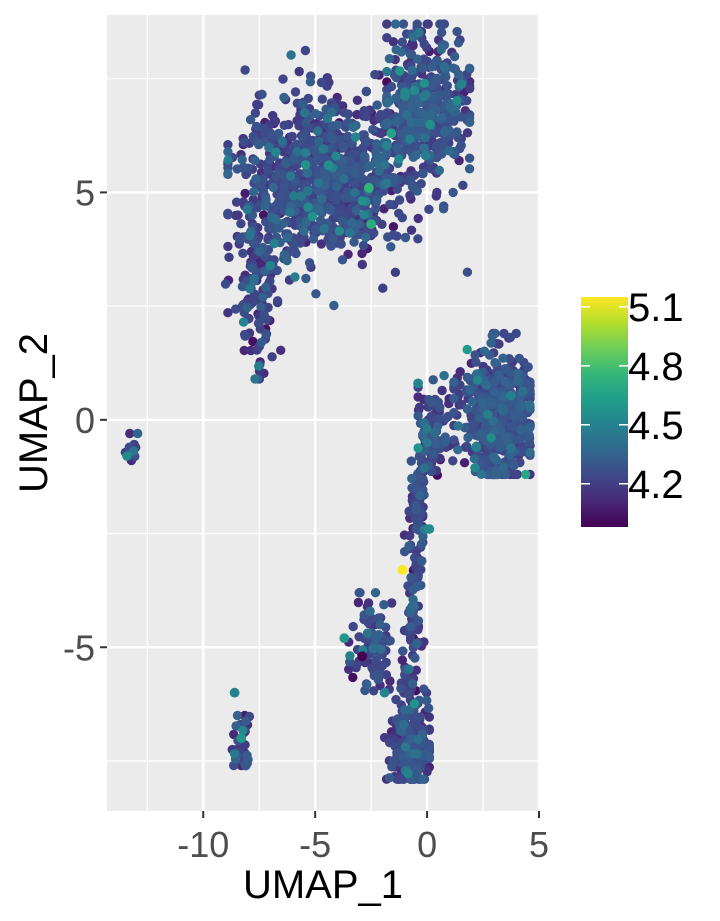  Describe the element at coordinates (85, 420) in the screenshot. I see `y-tick-label: 0` at that location.